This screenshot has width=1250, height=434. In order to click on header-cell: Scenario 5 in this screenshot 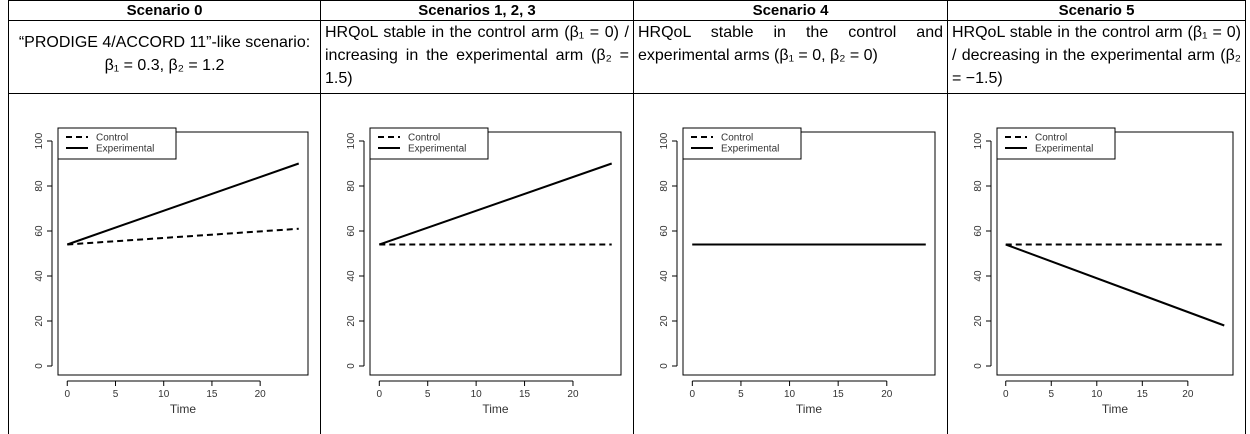, I will do `click(1097, 11)`.